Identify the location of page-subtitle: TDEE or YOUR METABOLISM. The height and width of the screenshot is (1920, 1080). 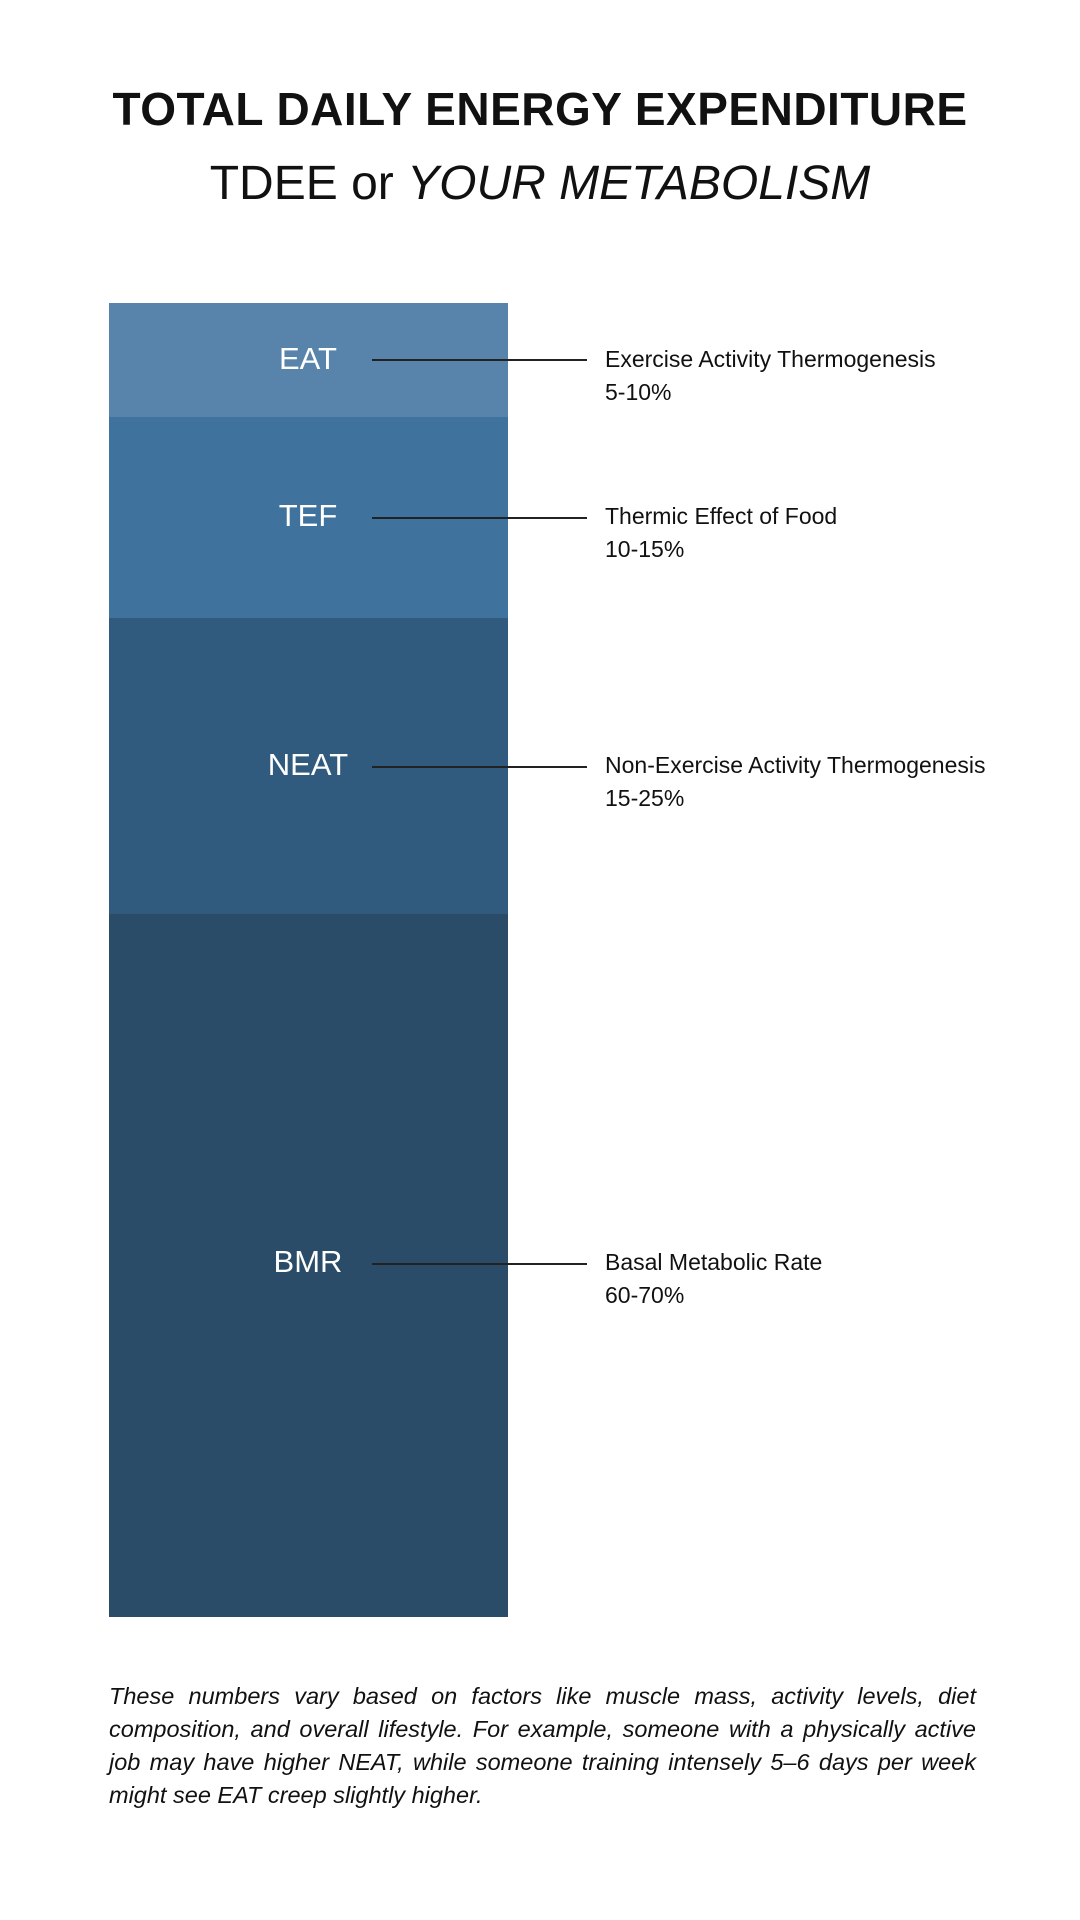
(540, 183).